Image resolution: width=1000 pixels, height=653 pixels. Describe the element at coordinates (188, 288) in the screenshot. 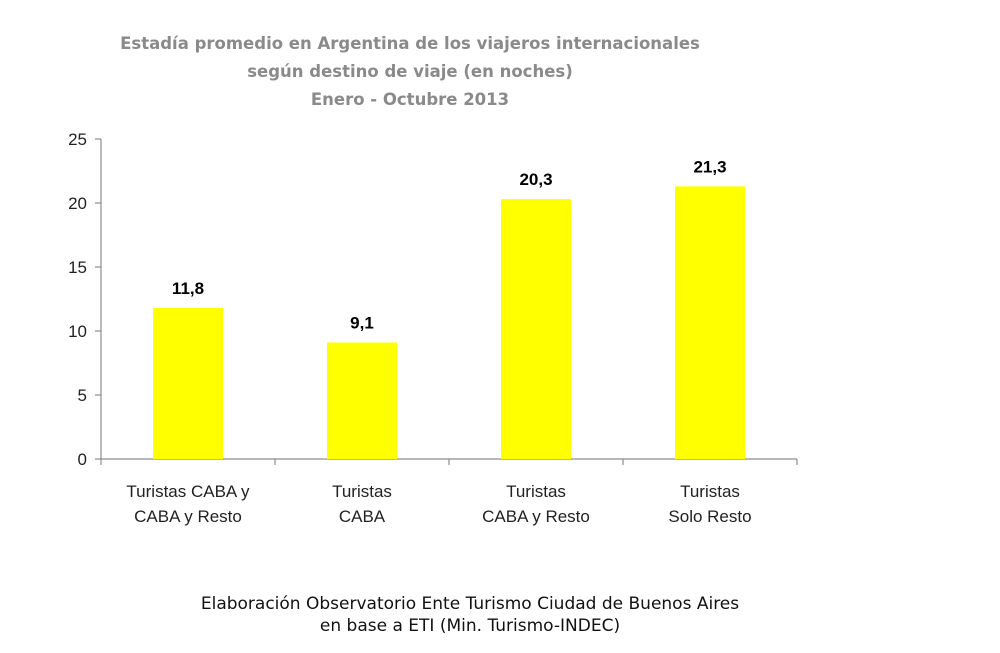

I see `bar-value-label: 11,8` at that location.